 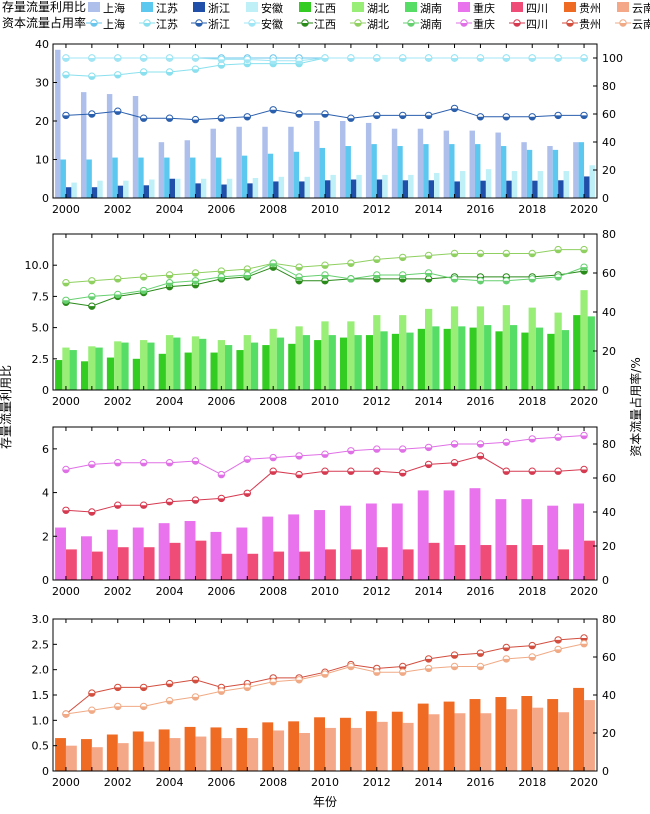 What do you see at coordinates (195, 502) in the screenshot?
I see `point-fill-p3-s2-2005` at bounding box center [195, 502].